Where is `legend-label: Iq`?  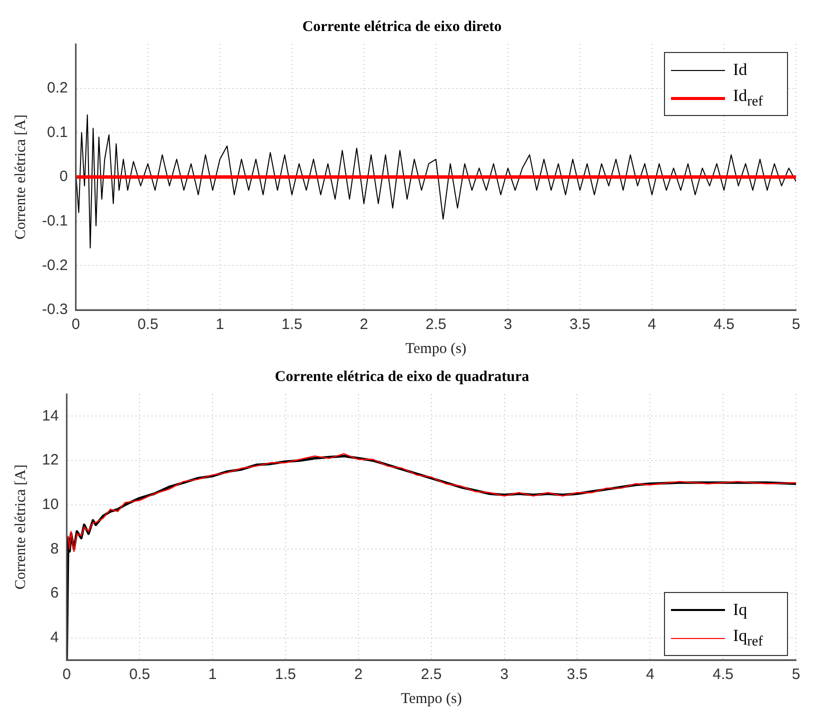 legend-label: Iq is located at coordinates (740, 610).